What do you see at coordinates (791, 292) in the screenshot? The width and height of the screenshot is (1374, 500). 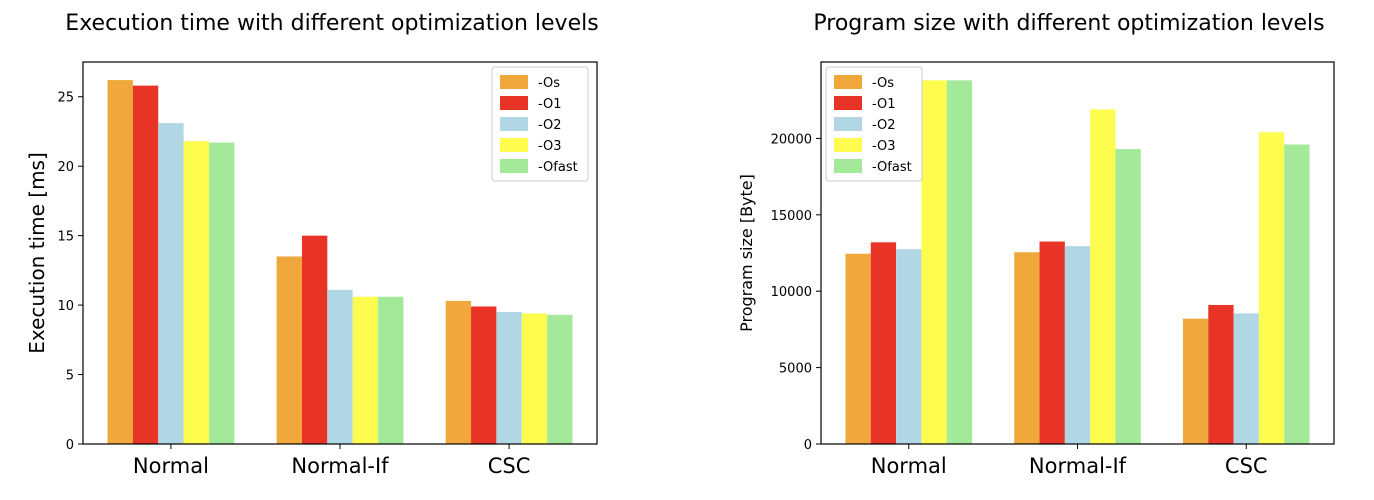 I see `y-tick-label: 10000` at bounding box center [791, 292].